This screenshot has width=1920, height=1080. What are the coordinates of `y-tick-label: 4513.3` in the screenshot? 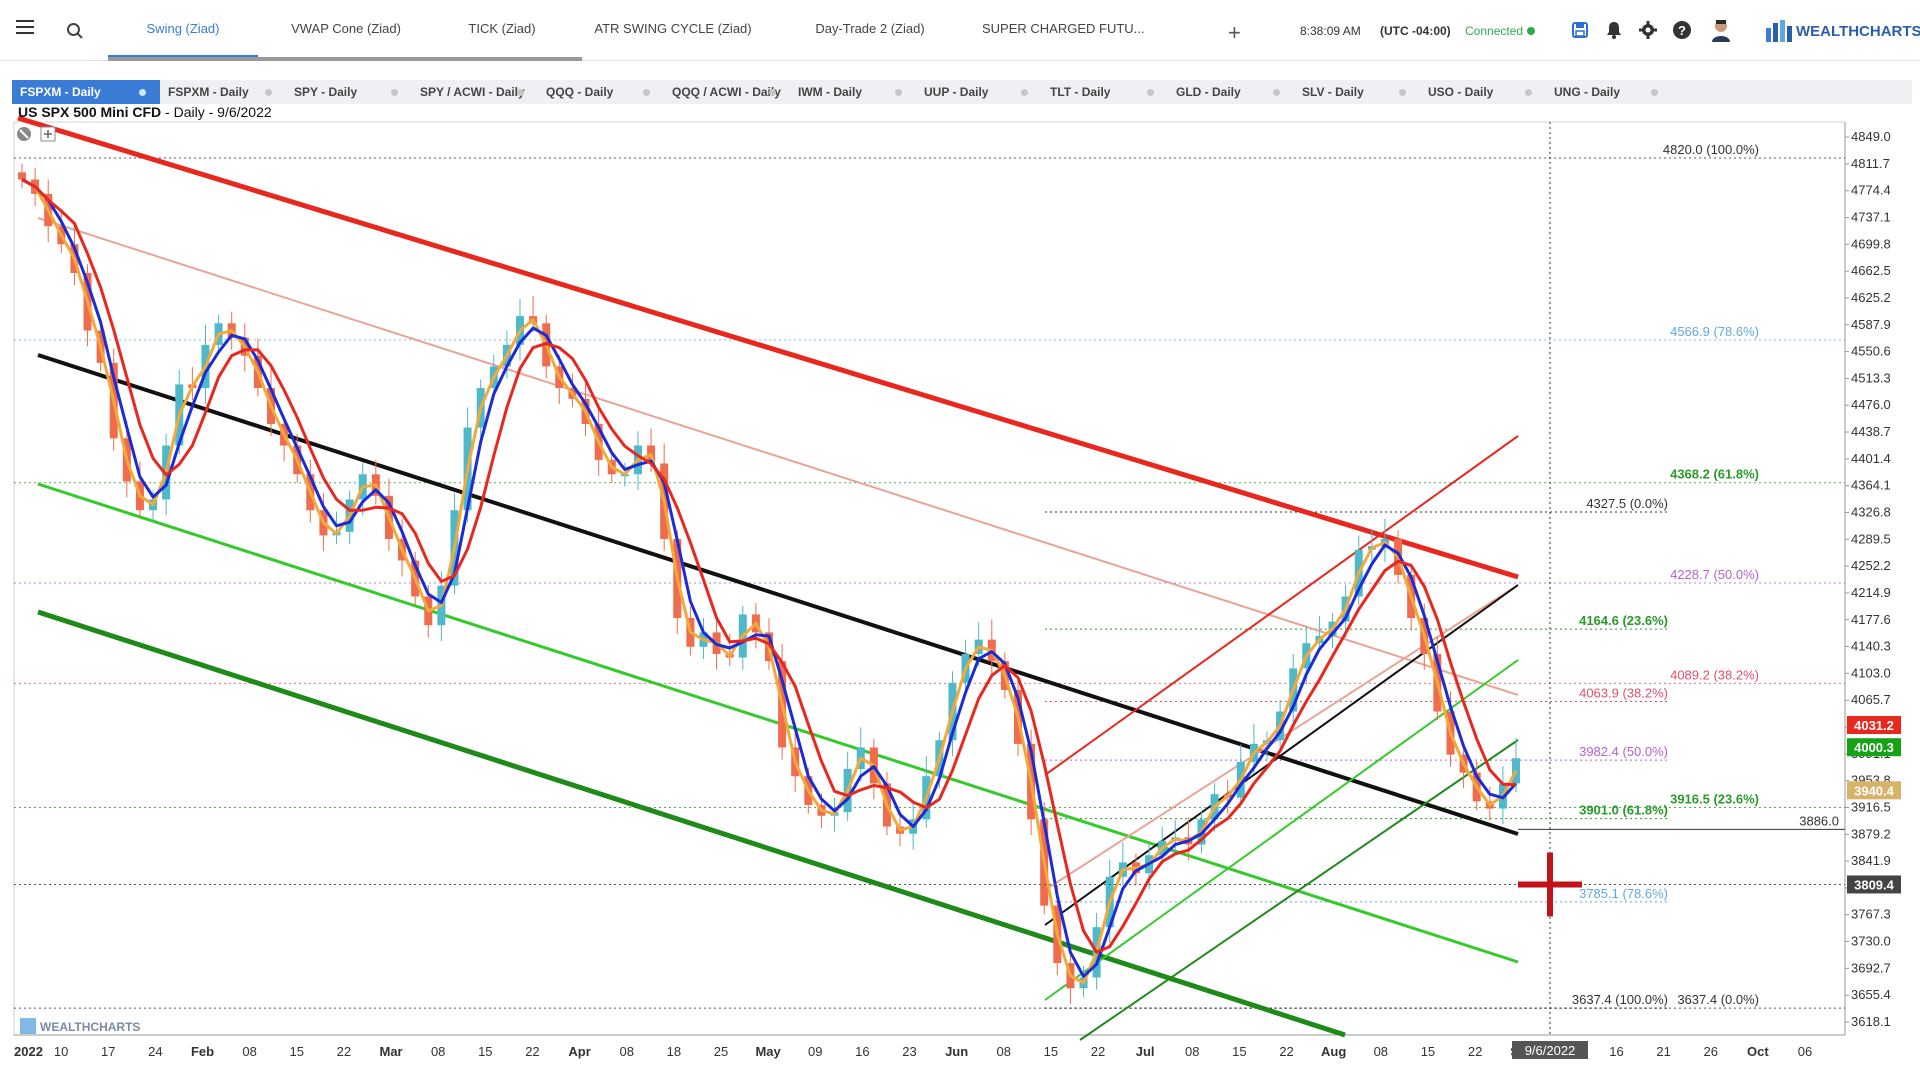 It's located at (1871, 377).